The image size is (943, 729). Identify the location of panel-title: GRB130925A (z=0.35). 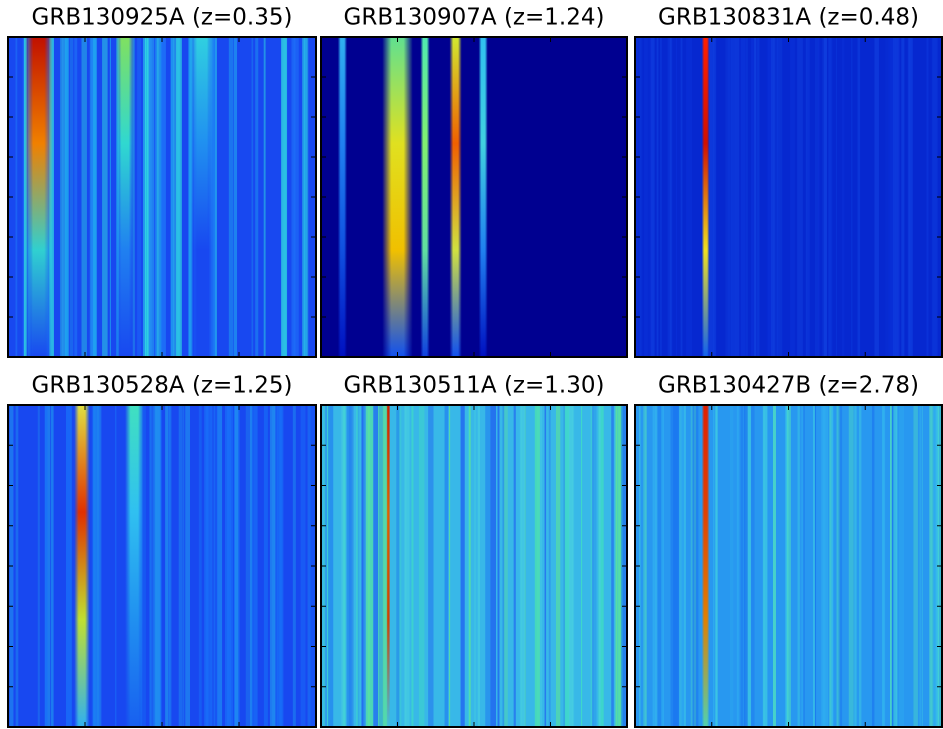
(162, 18).